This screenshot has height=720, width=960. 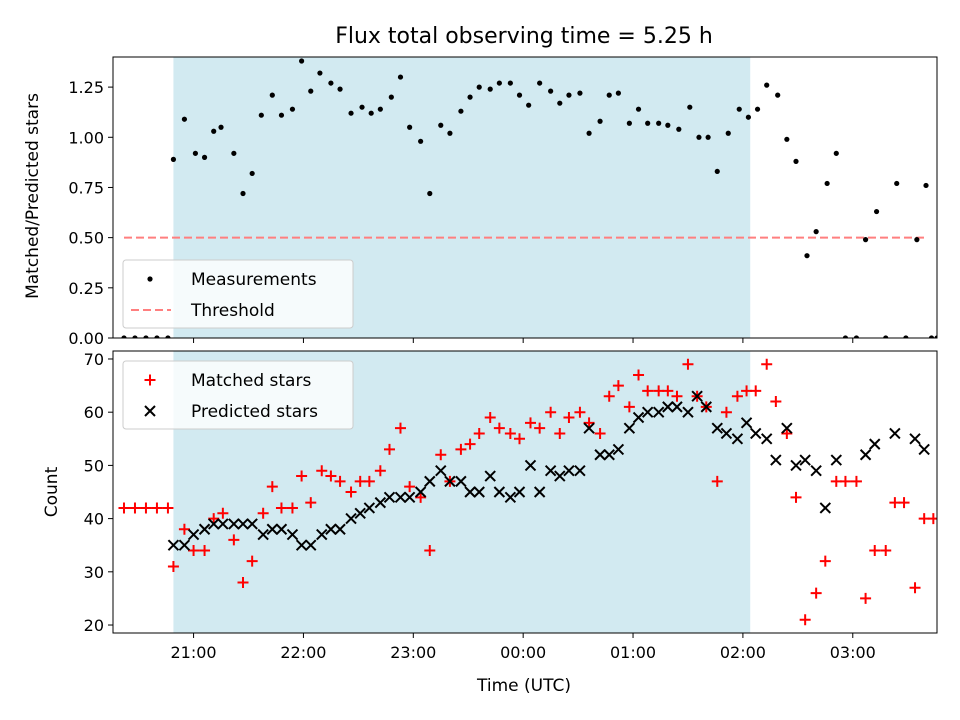 I want to click on top-y-tick-label: 0.00, so click(x=86, y=338).